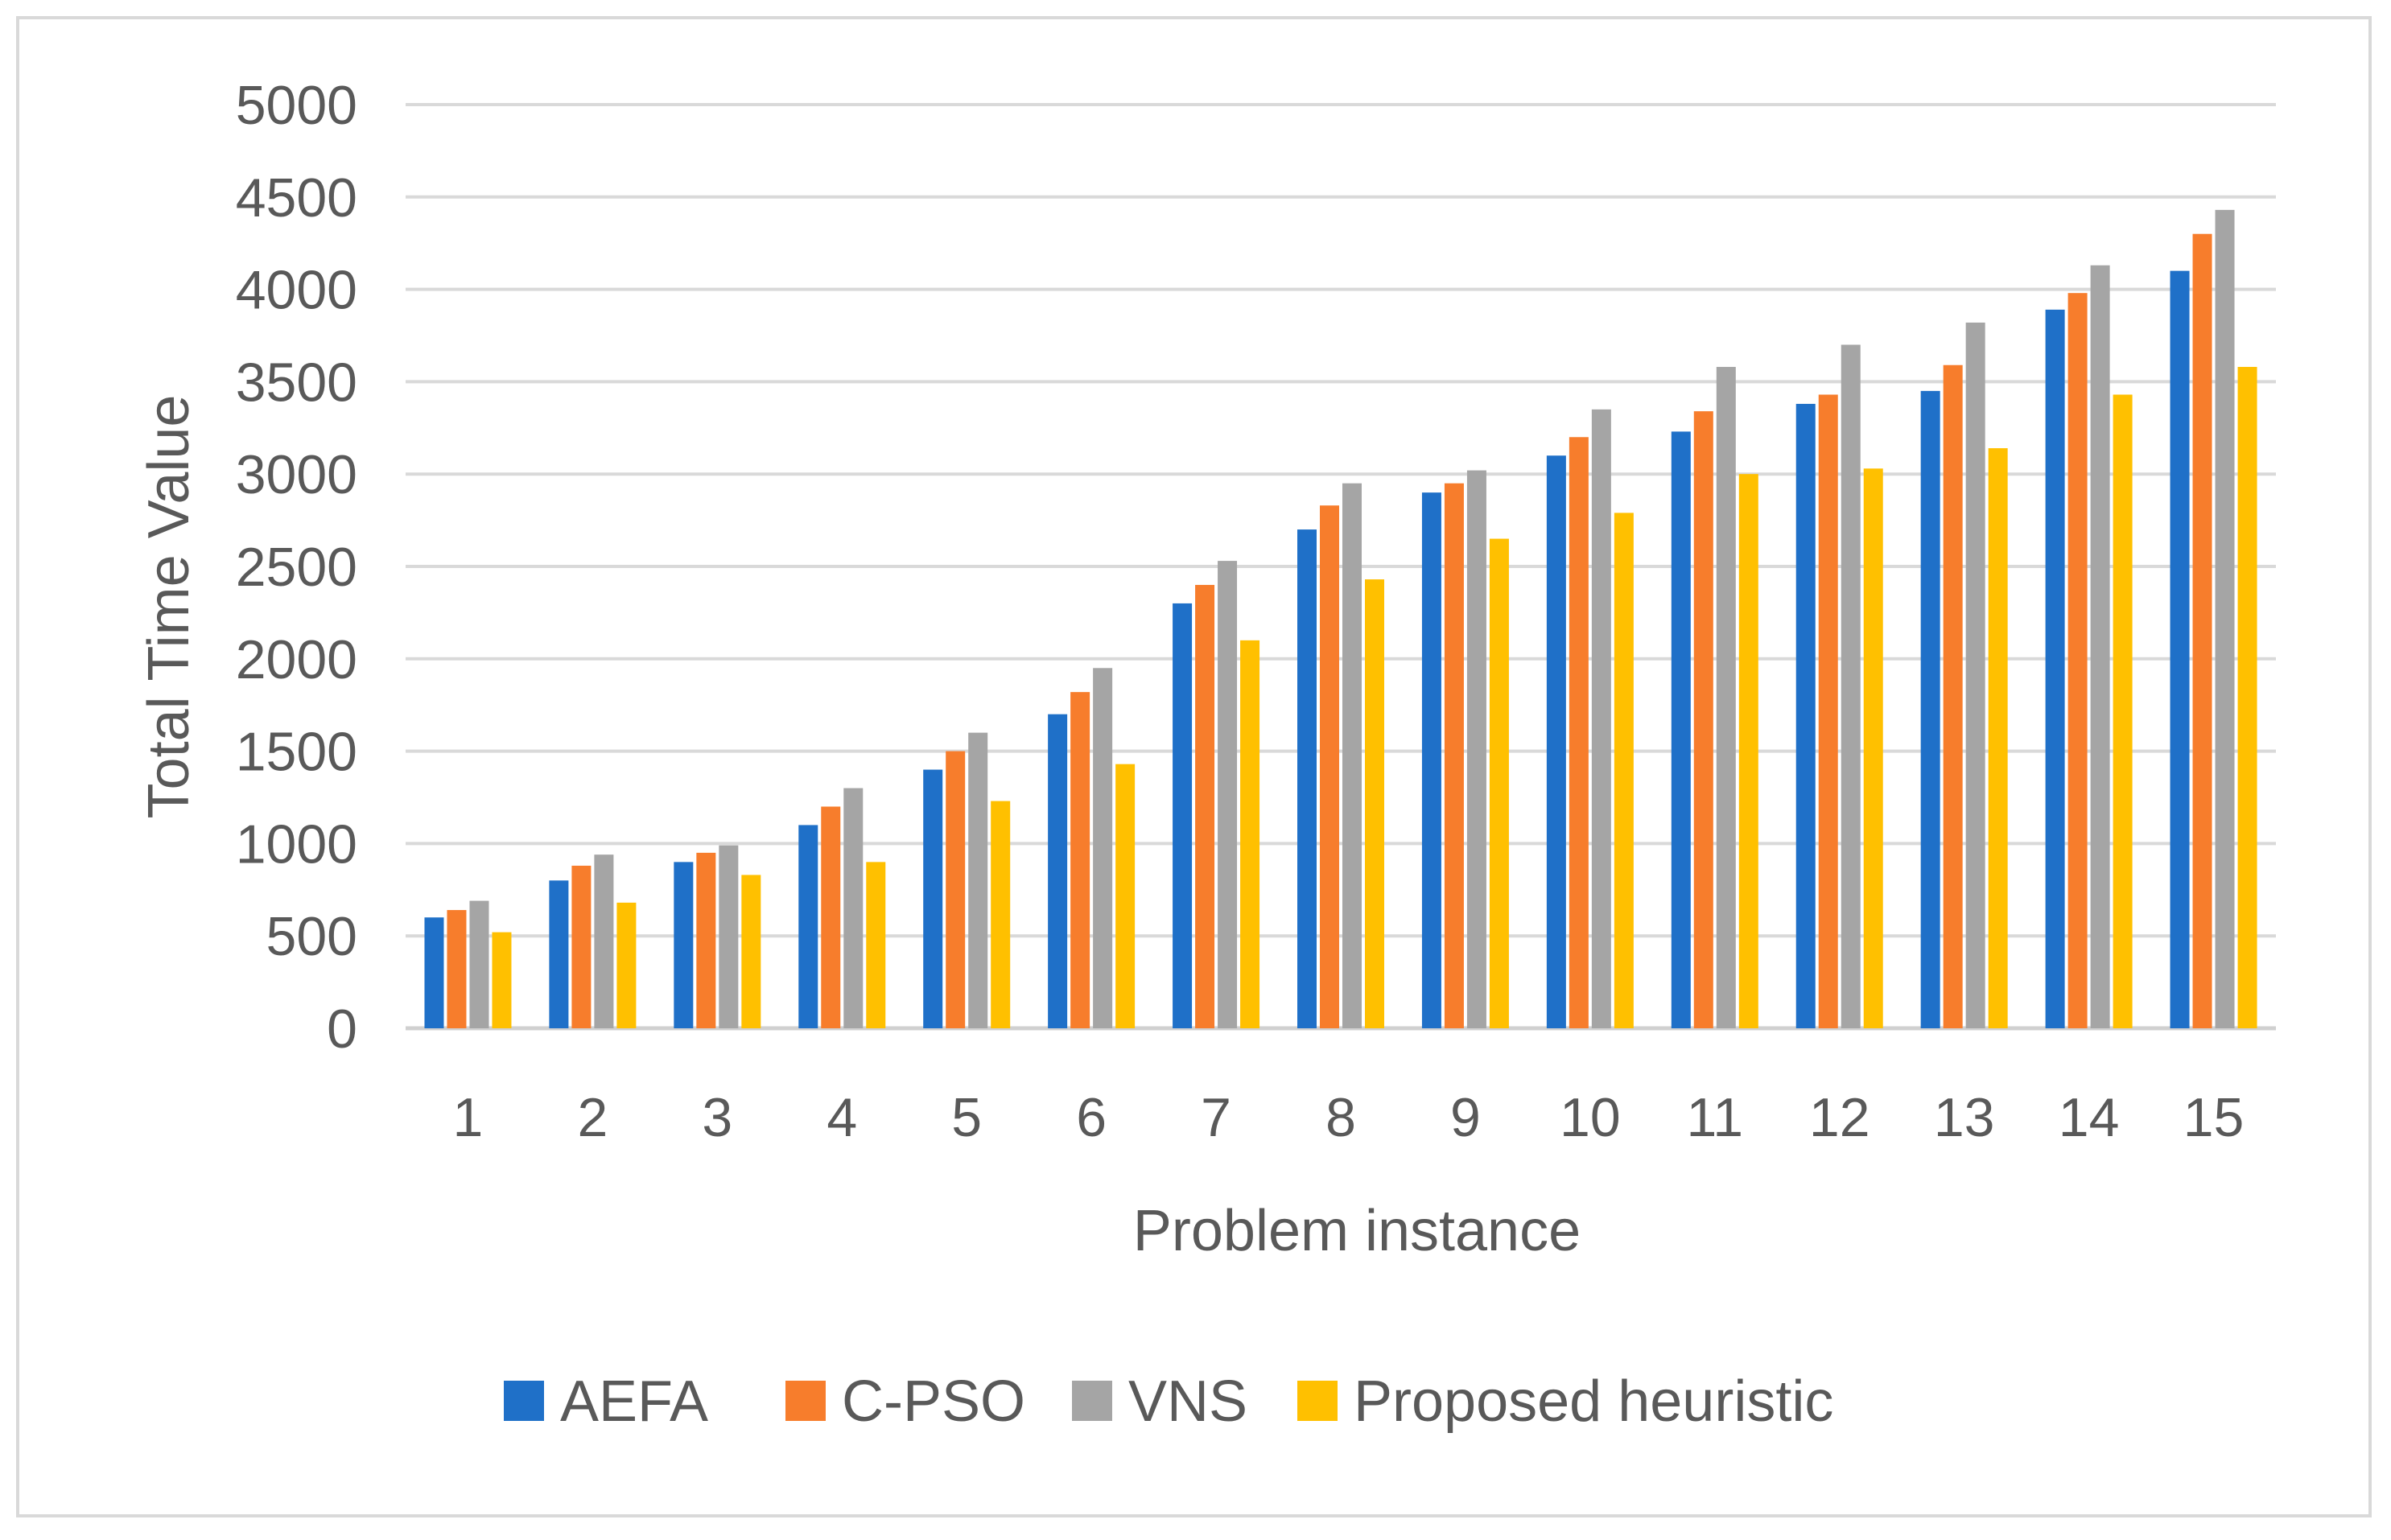  Describe the element at coordinates (296, 659) in the screenshot. I see `y-tick-label: 2000` at that location.